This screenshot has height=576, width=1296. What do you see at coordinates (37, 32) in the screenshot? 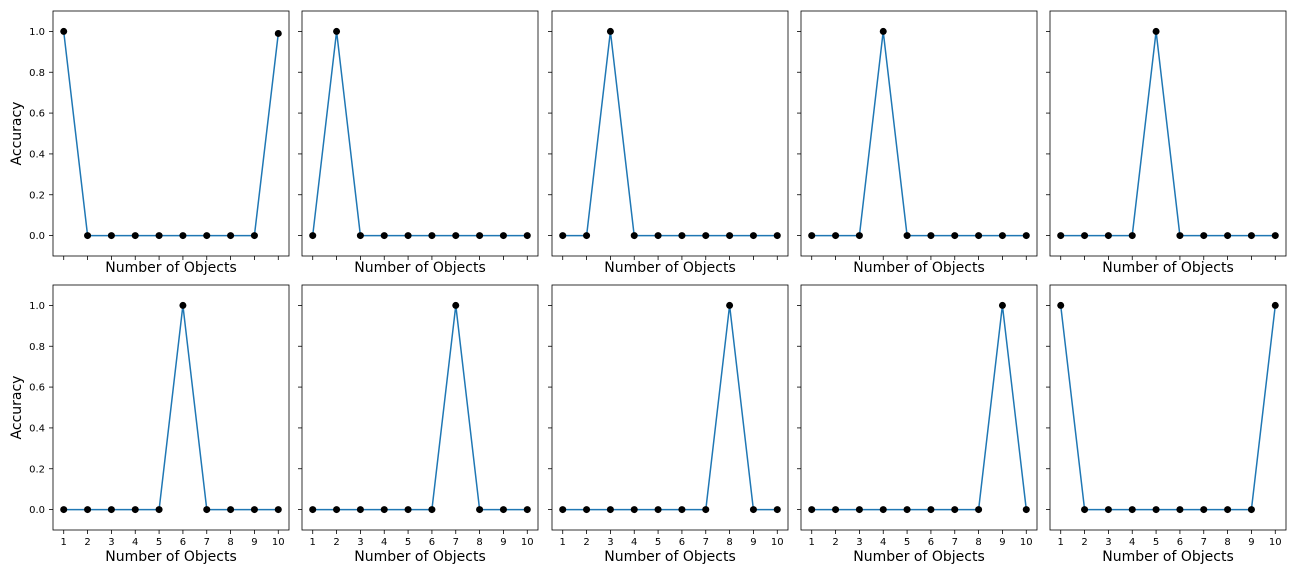
I see `y-tick-label: 1.0` at bounding box center [37, 32].